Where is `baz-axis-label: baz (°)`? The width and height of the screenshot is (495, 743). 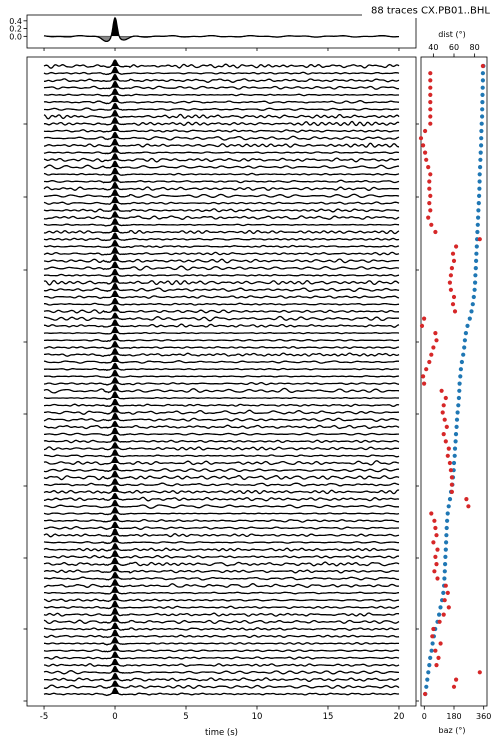 baz-axis-label: baz (°) is located at coordinates (452, 730).